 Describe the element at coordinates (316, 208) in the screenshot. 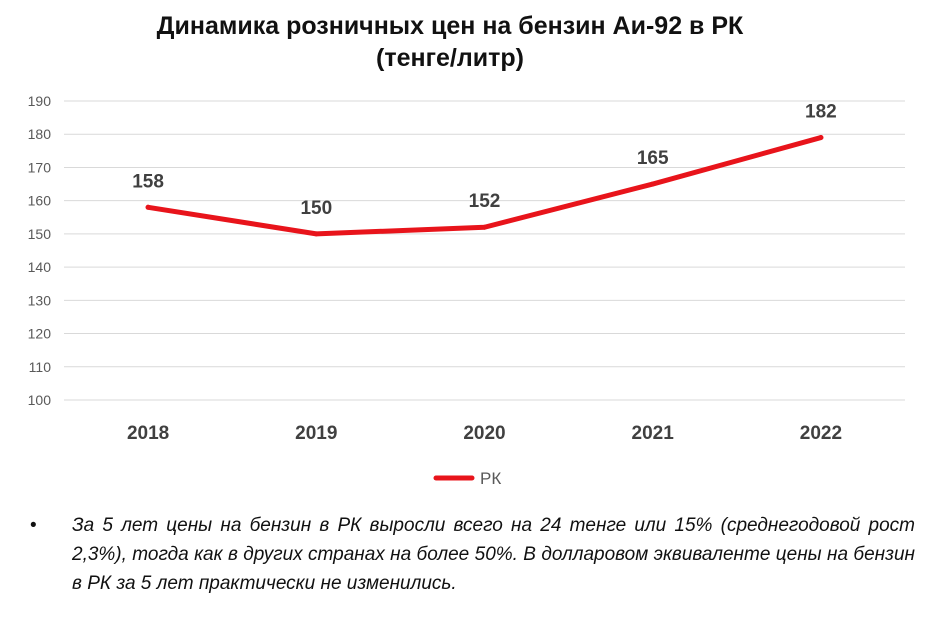

I see `data-label: 150` at that location.